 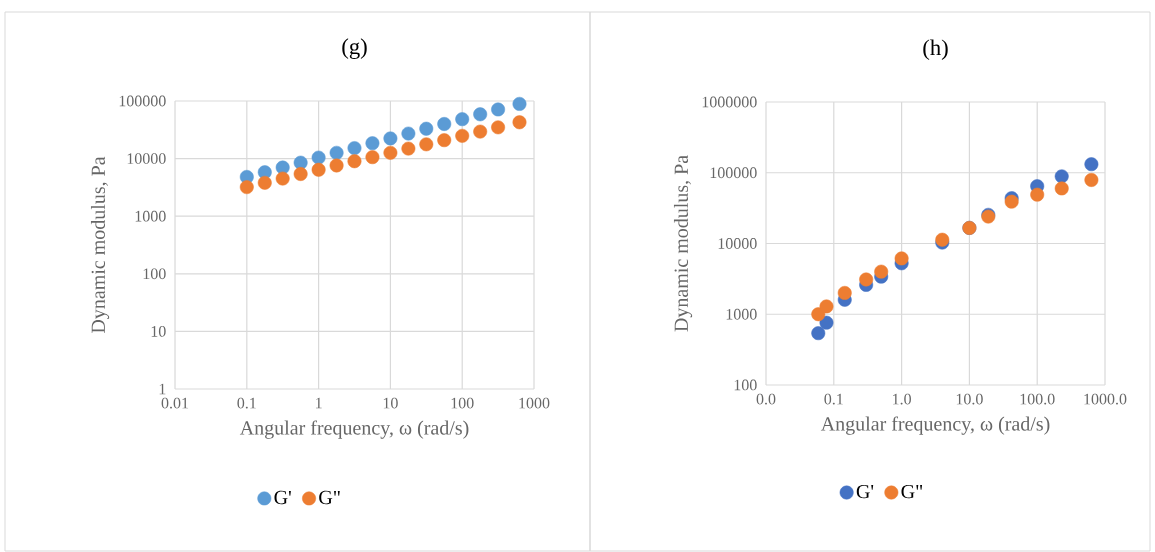 I want to click on x-tick-label: 1000, so click(x=534, y=403).